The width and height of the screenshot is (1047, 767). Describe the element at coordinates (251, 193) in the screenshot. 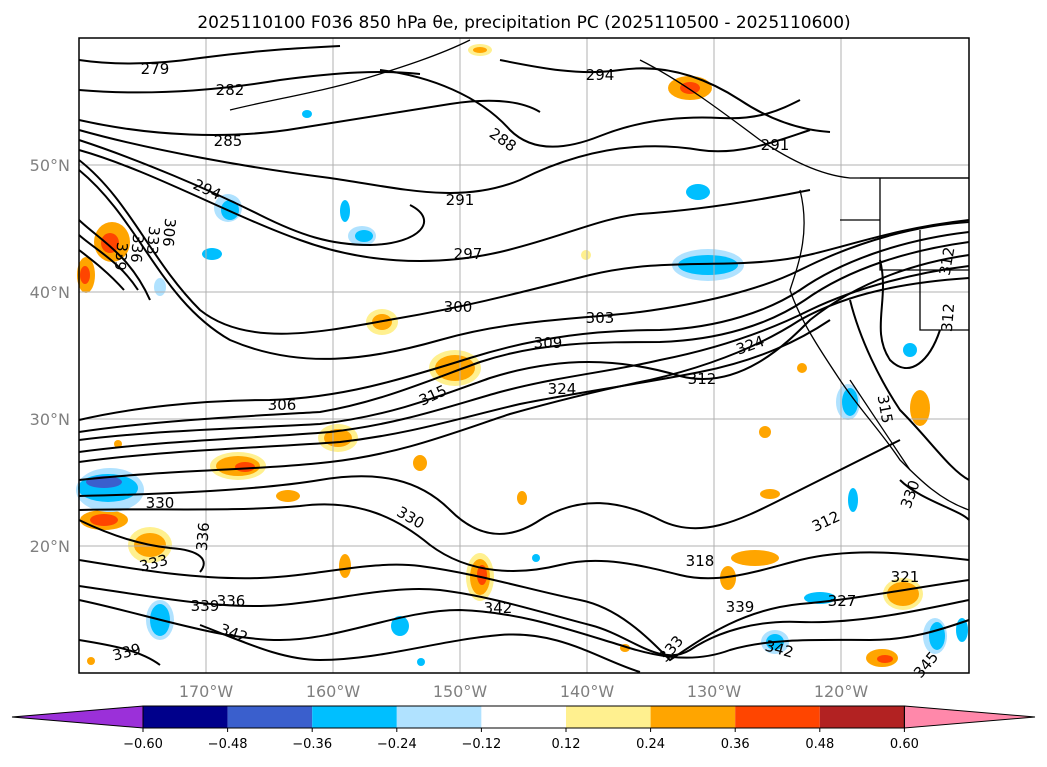

I see `contour-294a` at that location.